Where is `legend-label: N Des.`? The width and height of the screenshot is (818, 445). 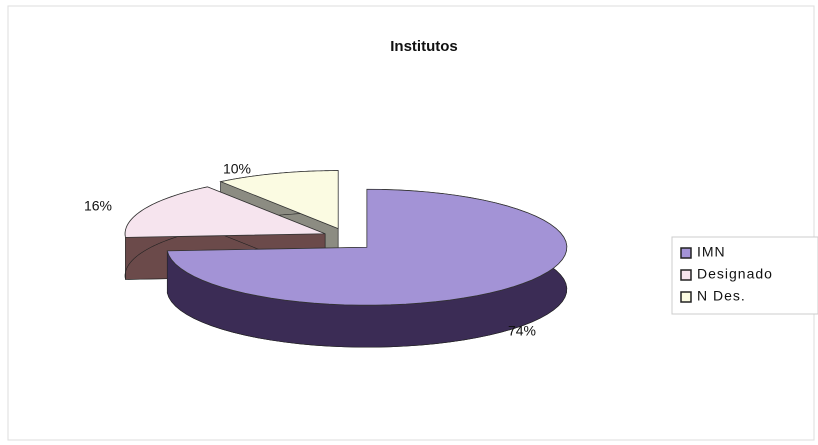
legend-label: N Des. is located at coordinates (721, 296).